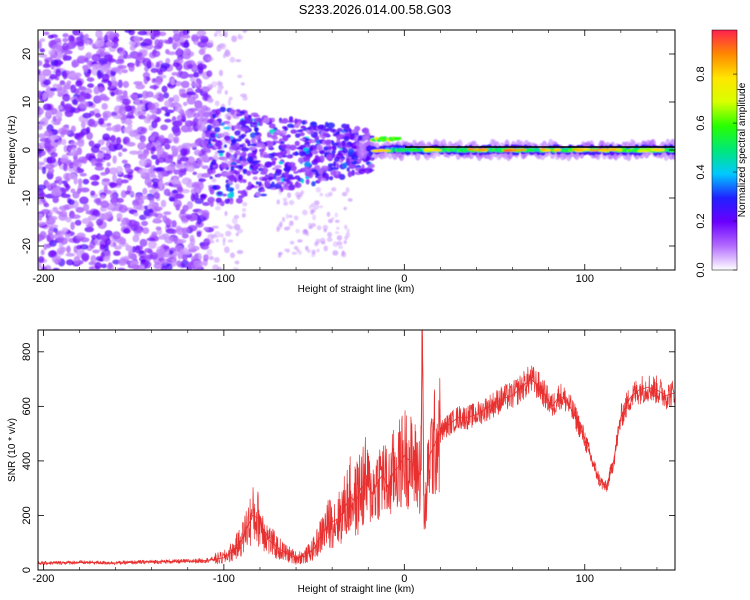  I want to click on y-tick-label: 20, so click(27, 54).